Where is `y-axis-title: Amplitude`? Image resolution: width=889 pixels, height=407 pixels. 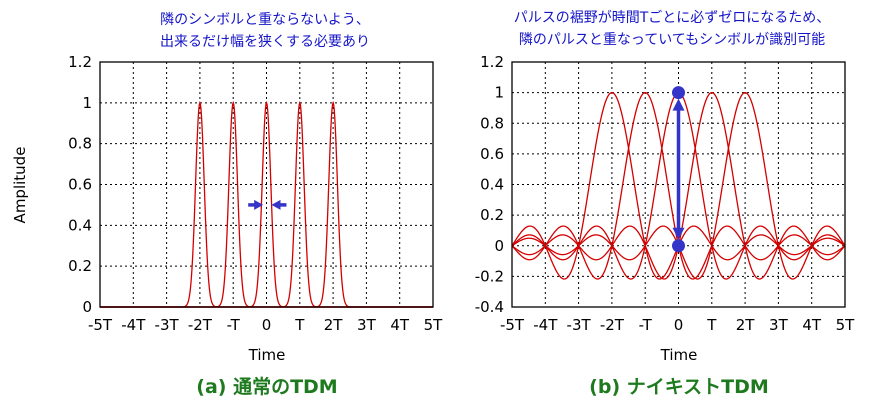
y-axis-title: Amplitude is located at coordinates (20, 185).